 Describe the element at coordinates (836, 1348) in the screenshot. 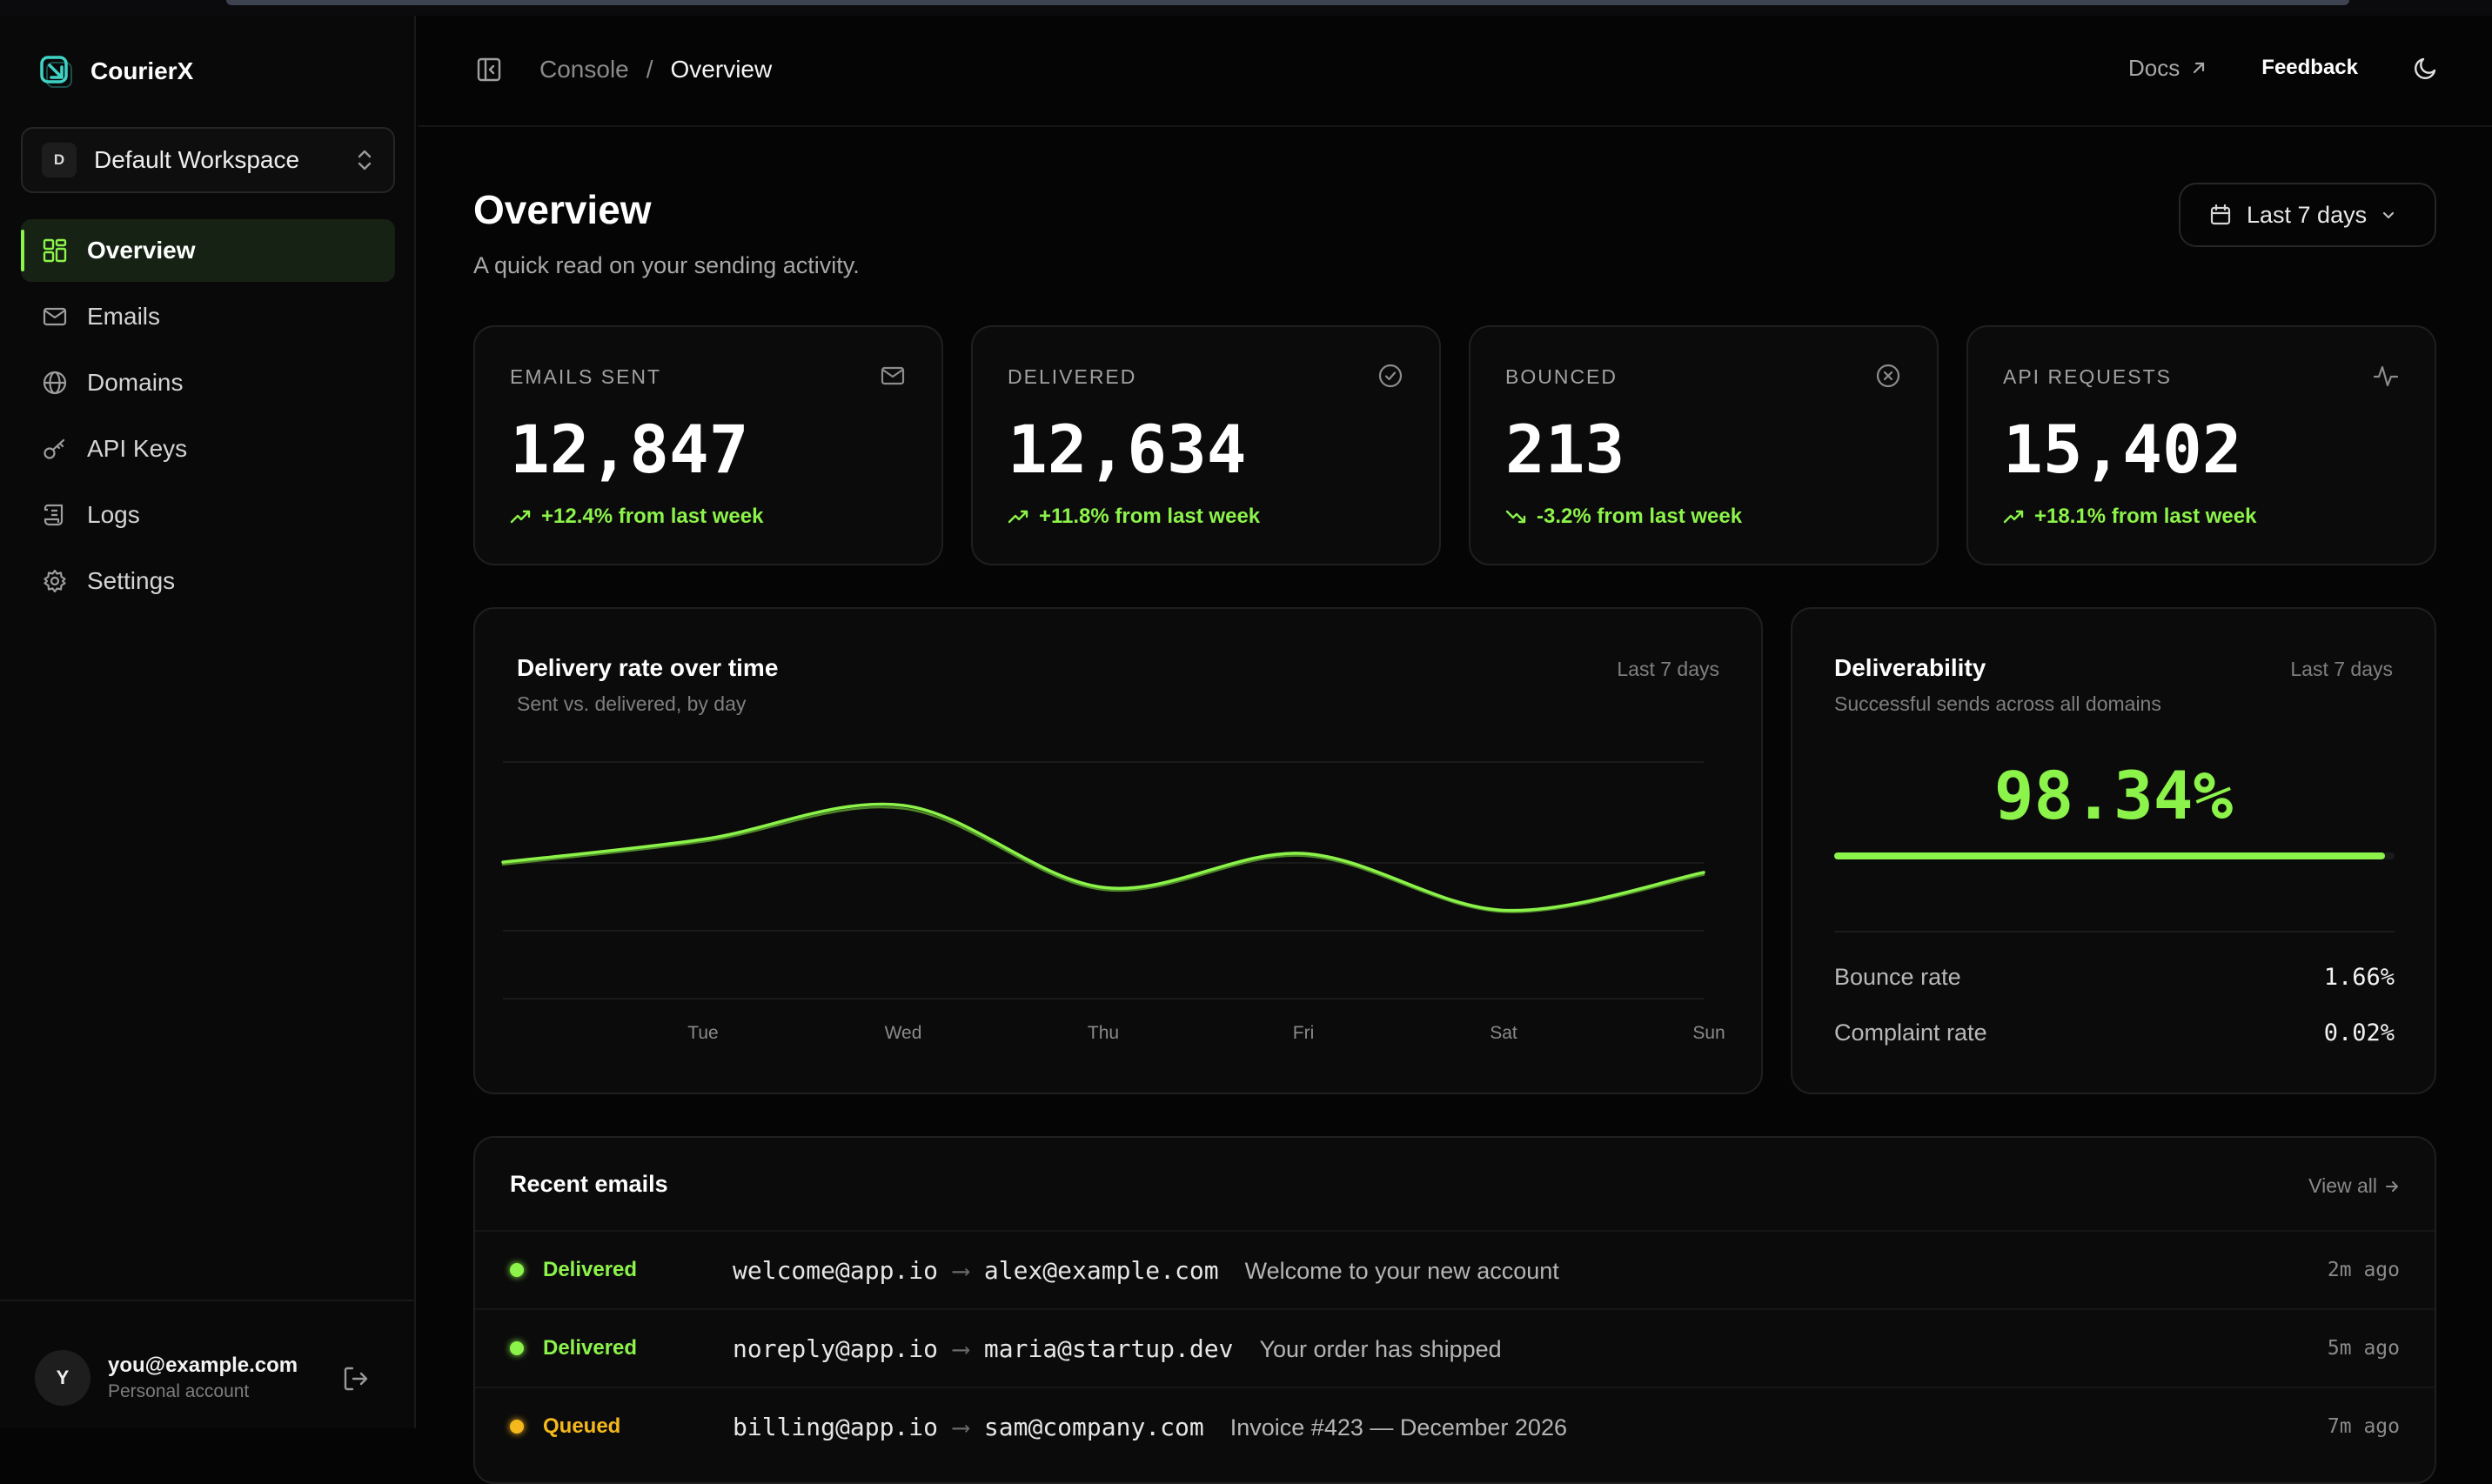

I see `email-from: noreply@app.io` at that location.